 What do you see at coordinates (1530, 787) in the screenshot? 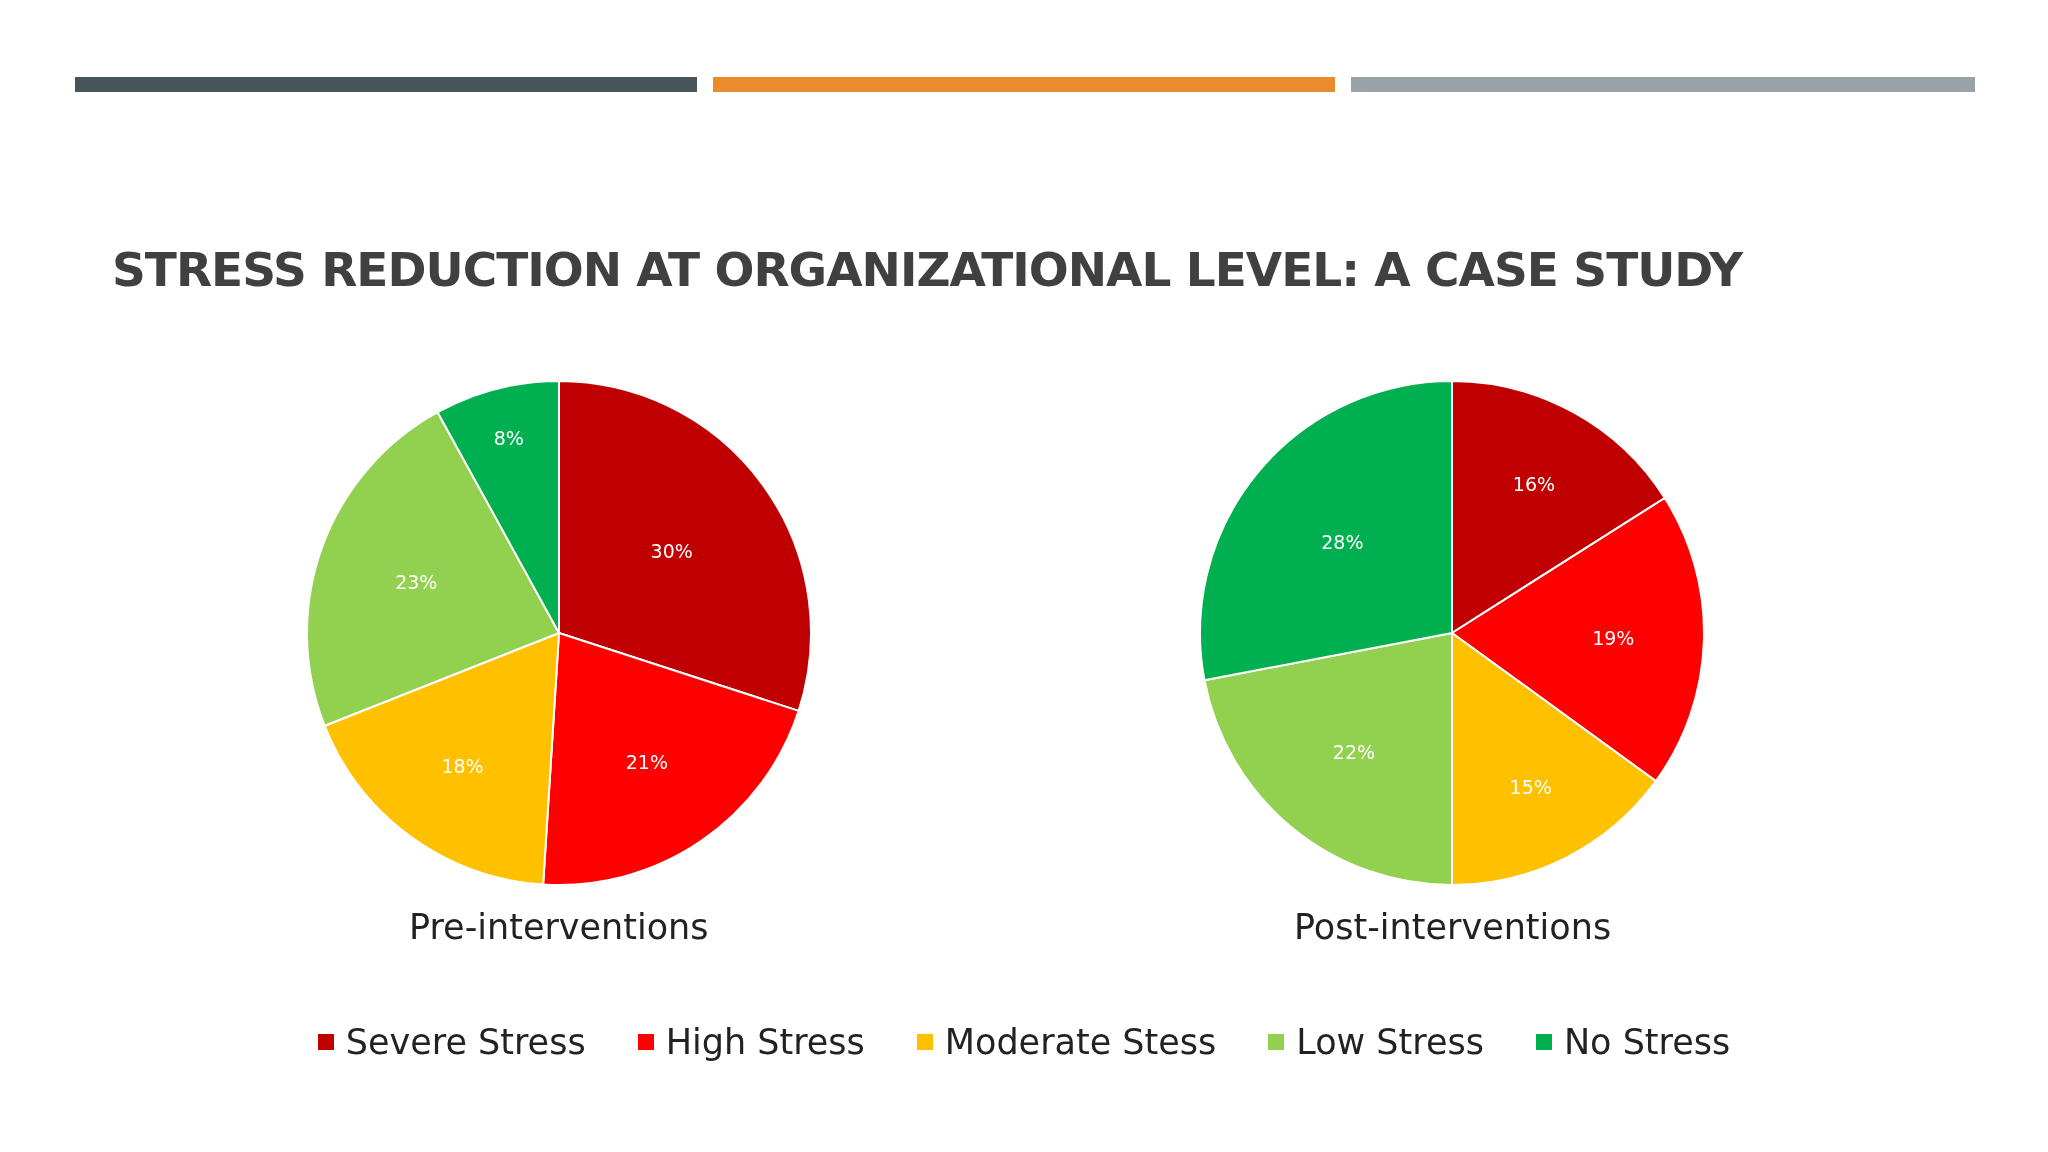
I see `data-label: 15%` at bounding box center [1530, 787].